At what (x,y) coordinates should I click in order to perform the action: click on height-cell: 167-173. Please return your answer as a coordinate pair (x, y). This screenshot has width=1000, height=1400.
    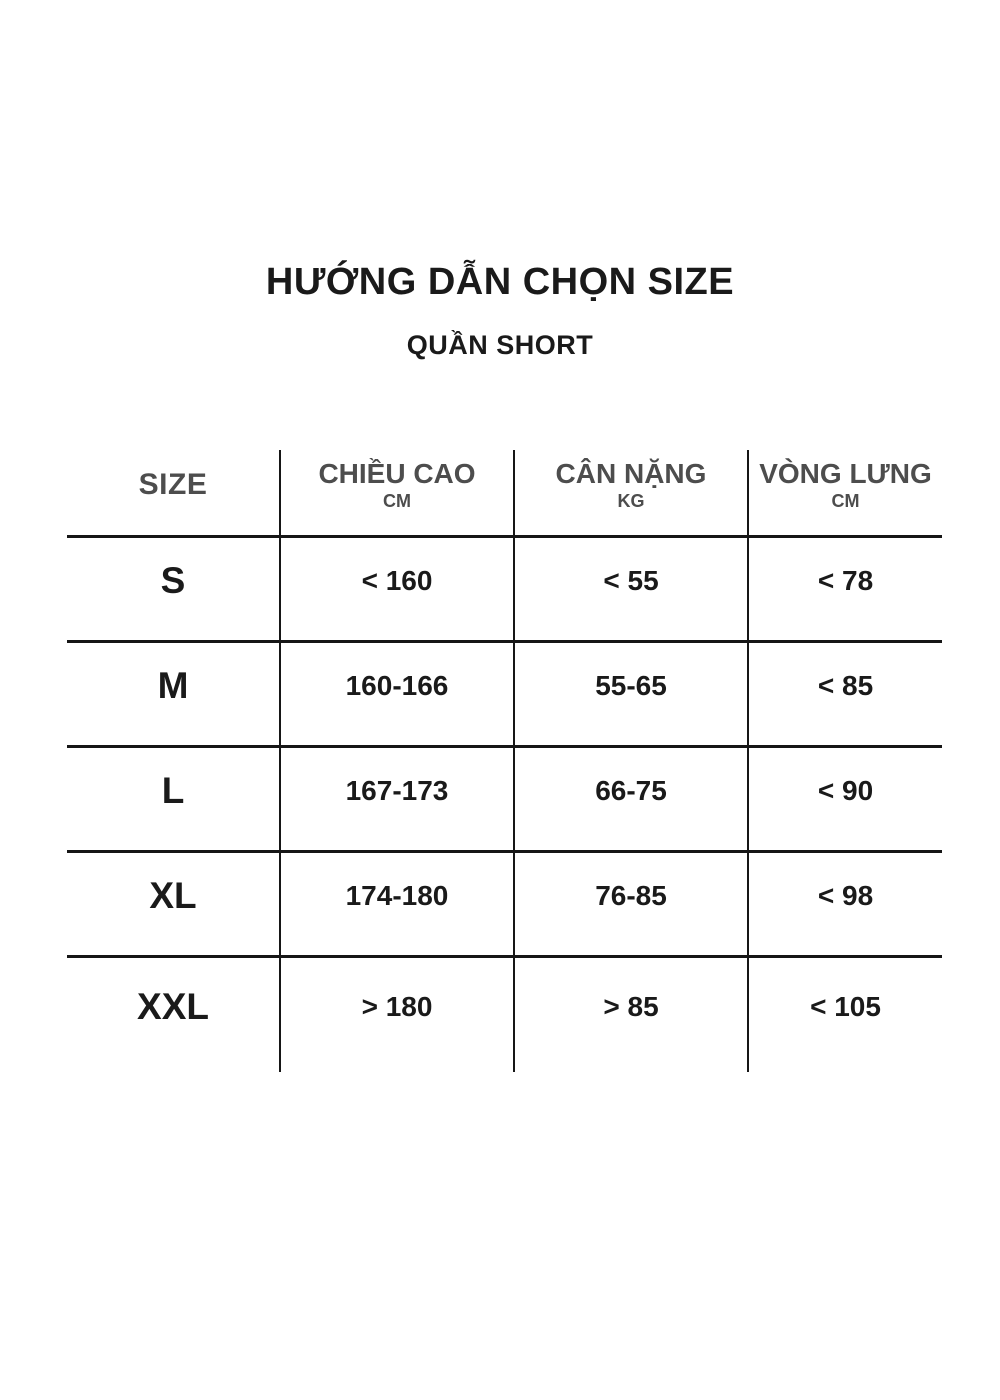
    Looking at the image, I should click on (396, 800).